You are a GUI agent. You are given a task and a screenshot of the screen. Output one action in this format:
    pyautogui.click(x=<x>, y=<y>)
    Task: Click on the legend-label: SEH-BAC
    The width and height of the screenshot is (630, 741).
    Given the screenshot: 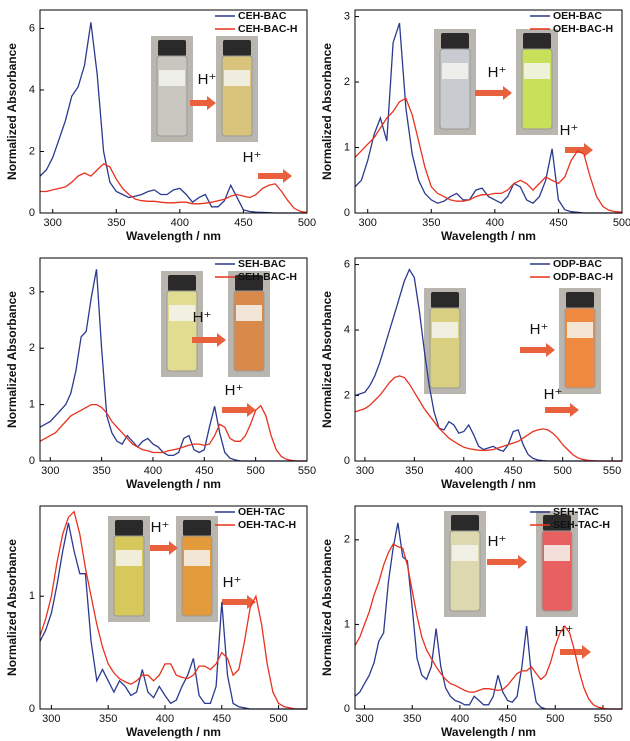 What is the action you would take?
    pyautogui.click(x=262, y=264)
    